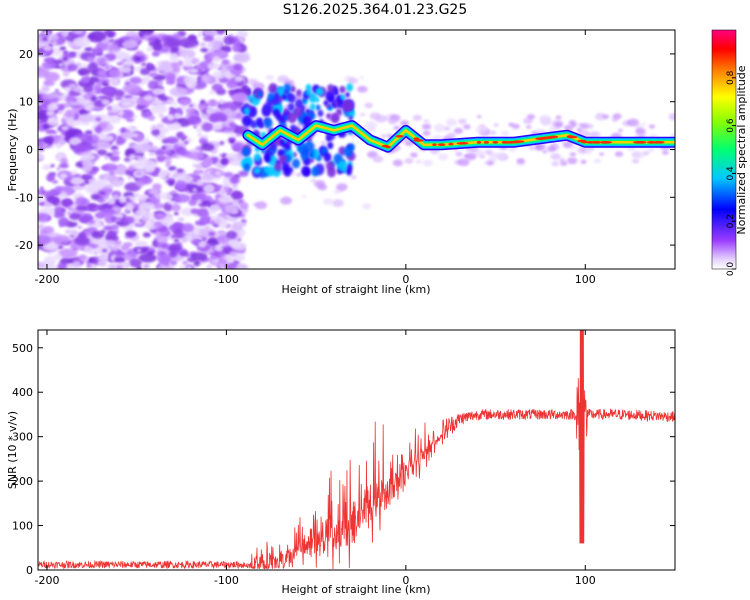  Describe the element at coordinates (226, 279) in the screenshot. I see `spectrogram-x-tick-label: -100` at that location.